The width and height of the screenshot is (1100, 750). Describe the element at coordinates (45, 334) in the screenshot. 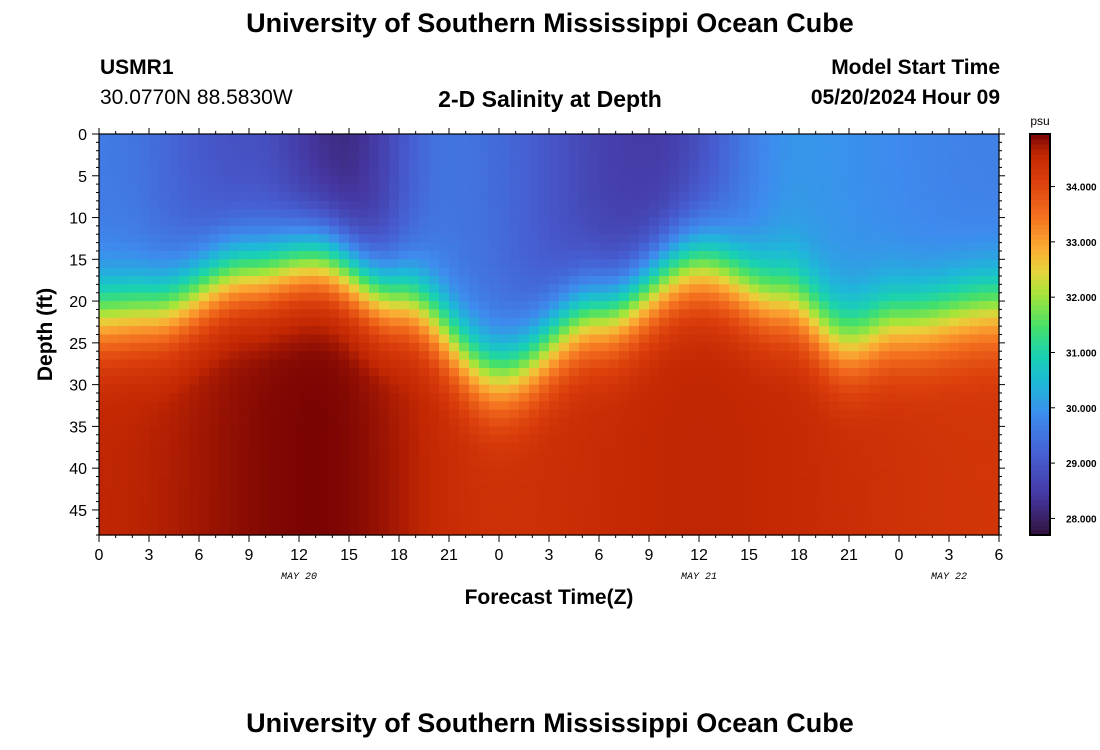

I see `y-axis-label: Depth (ft)` at that location.